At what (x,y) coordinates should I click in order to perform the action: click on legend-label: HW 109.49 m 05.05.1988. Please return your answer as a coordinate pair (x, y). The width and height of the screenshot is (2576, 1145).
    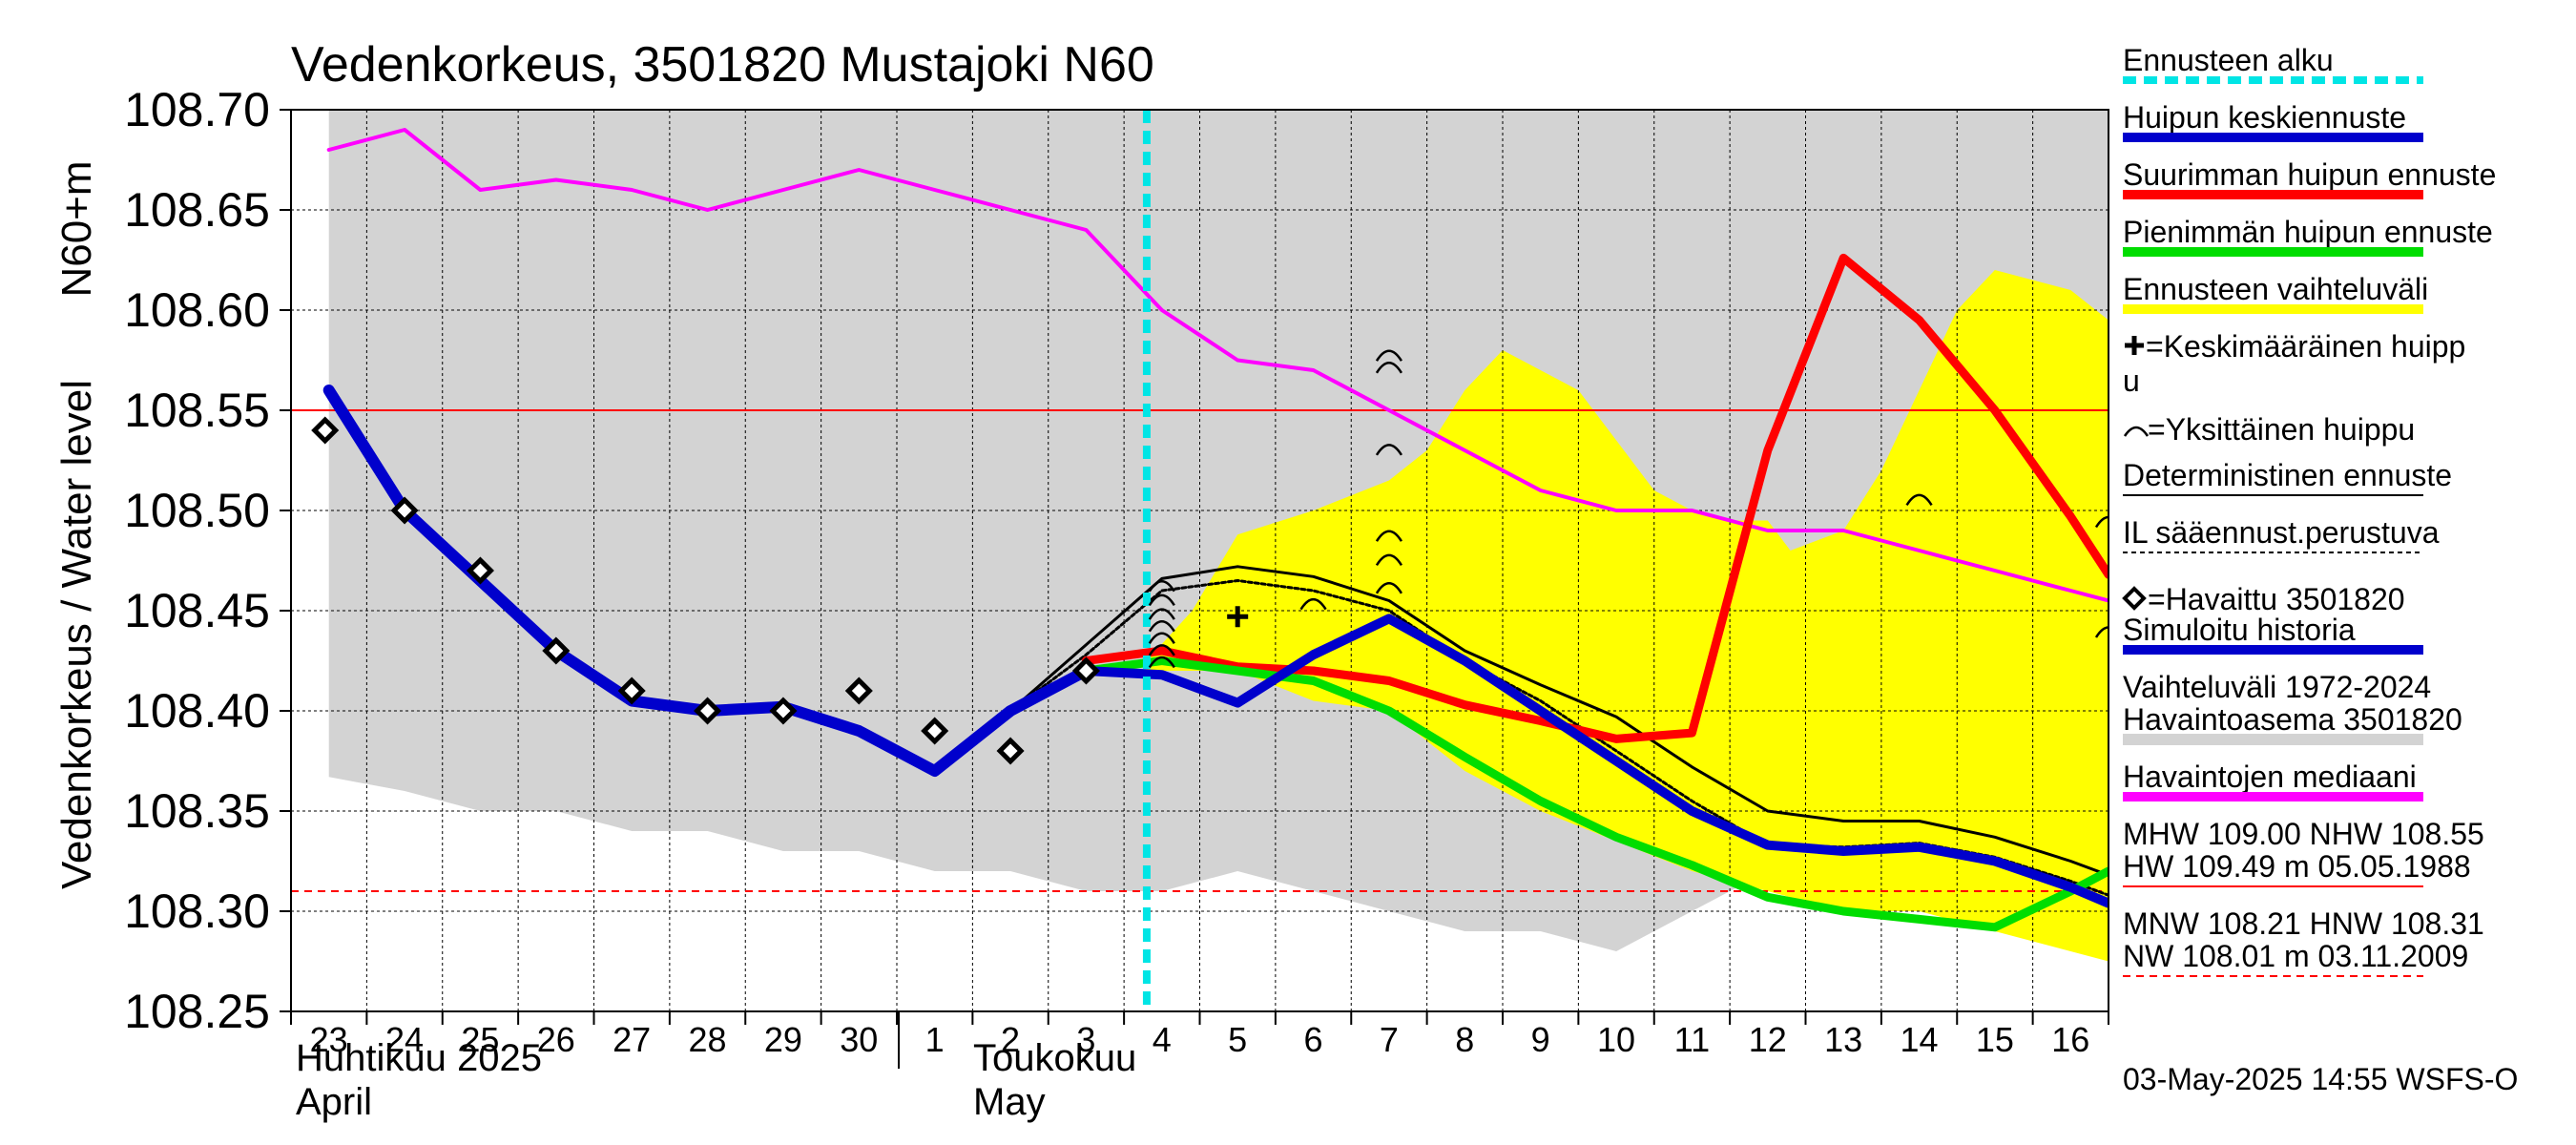
    Looking at the image, I should click on (2297, 866).